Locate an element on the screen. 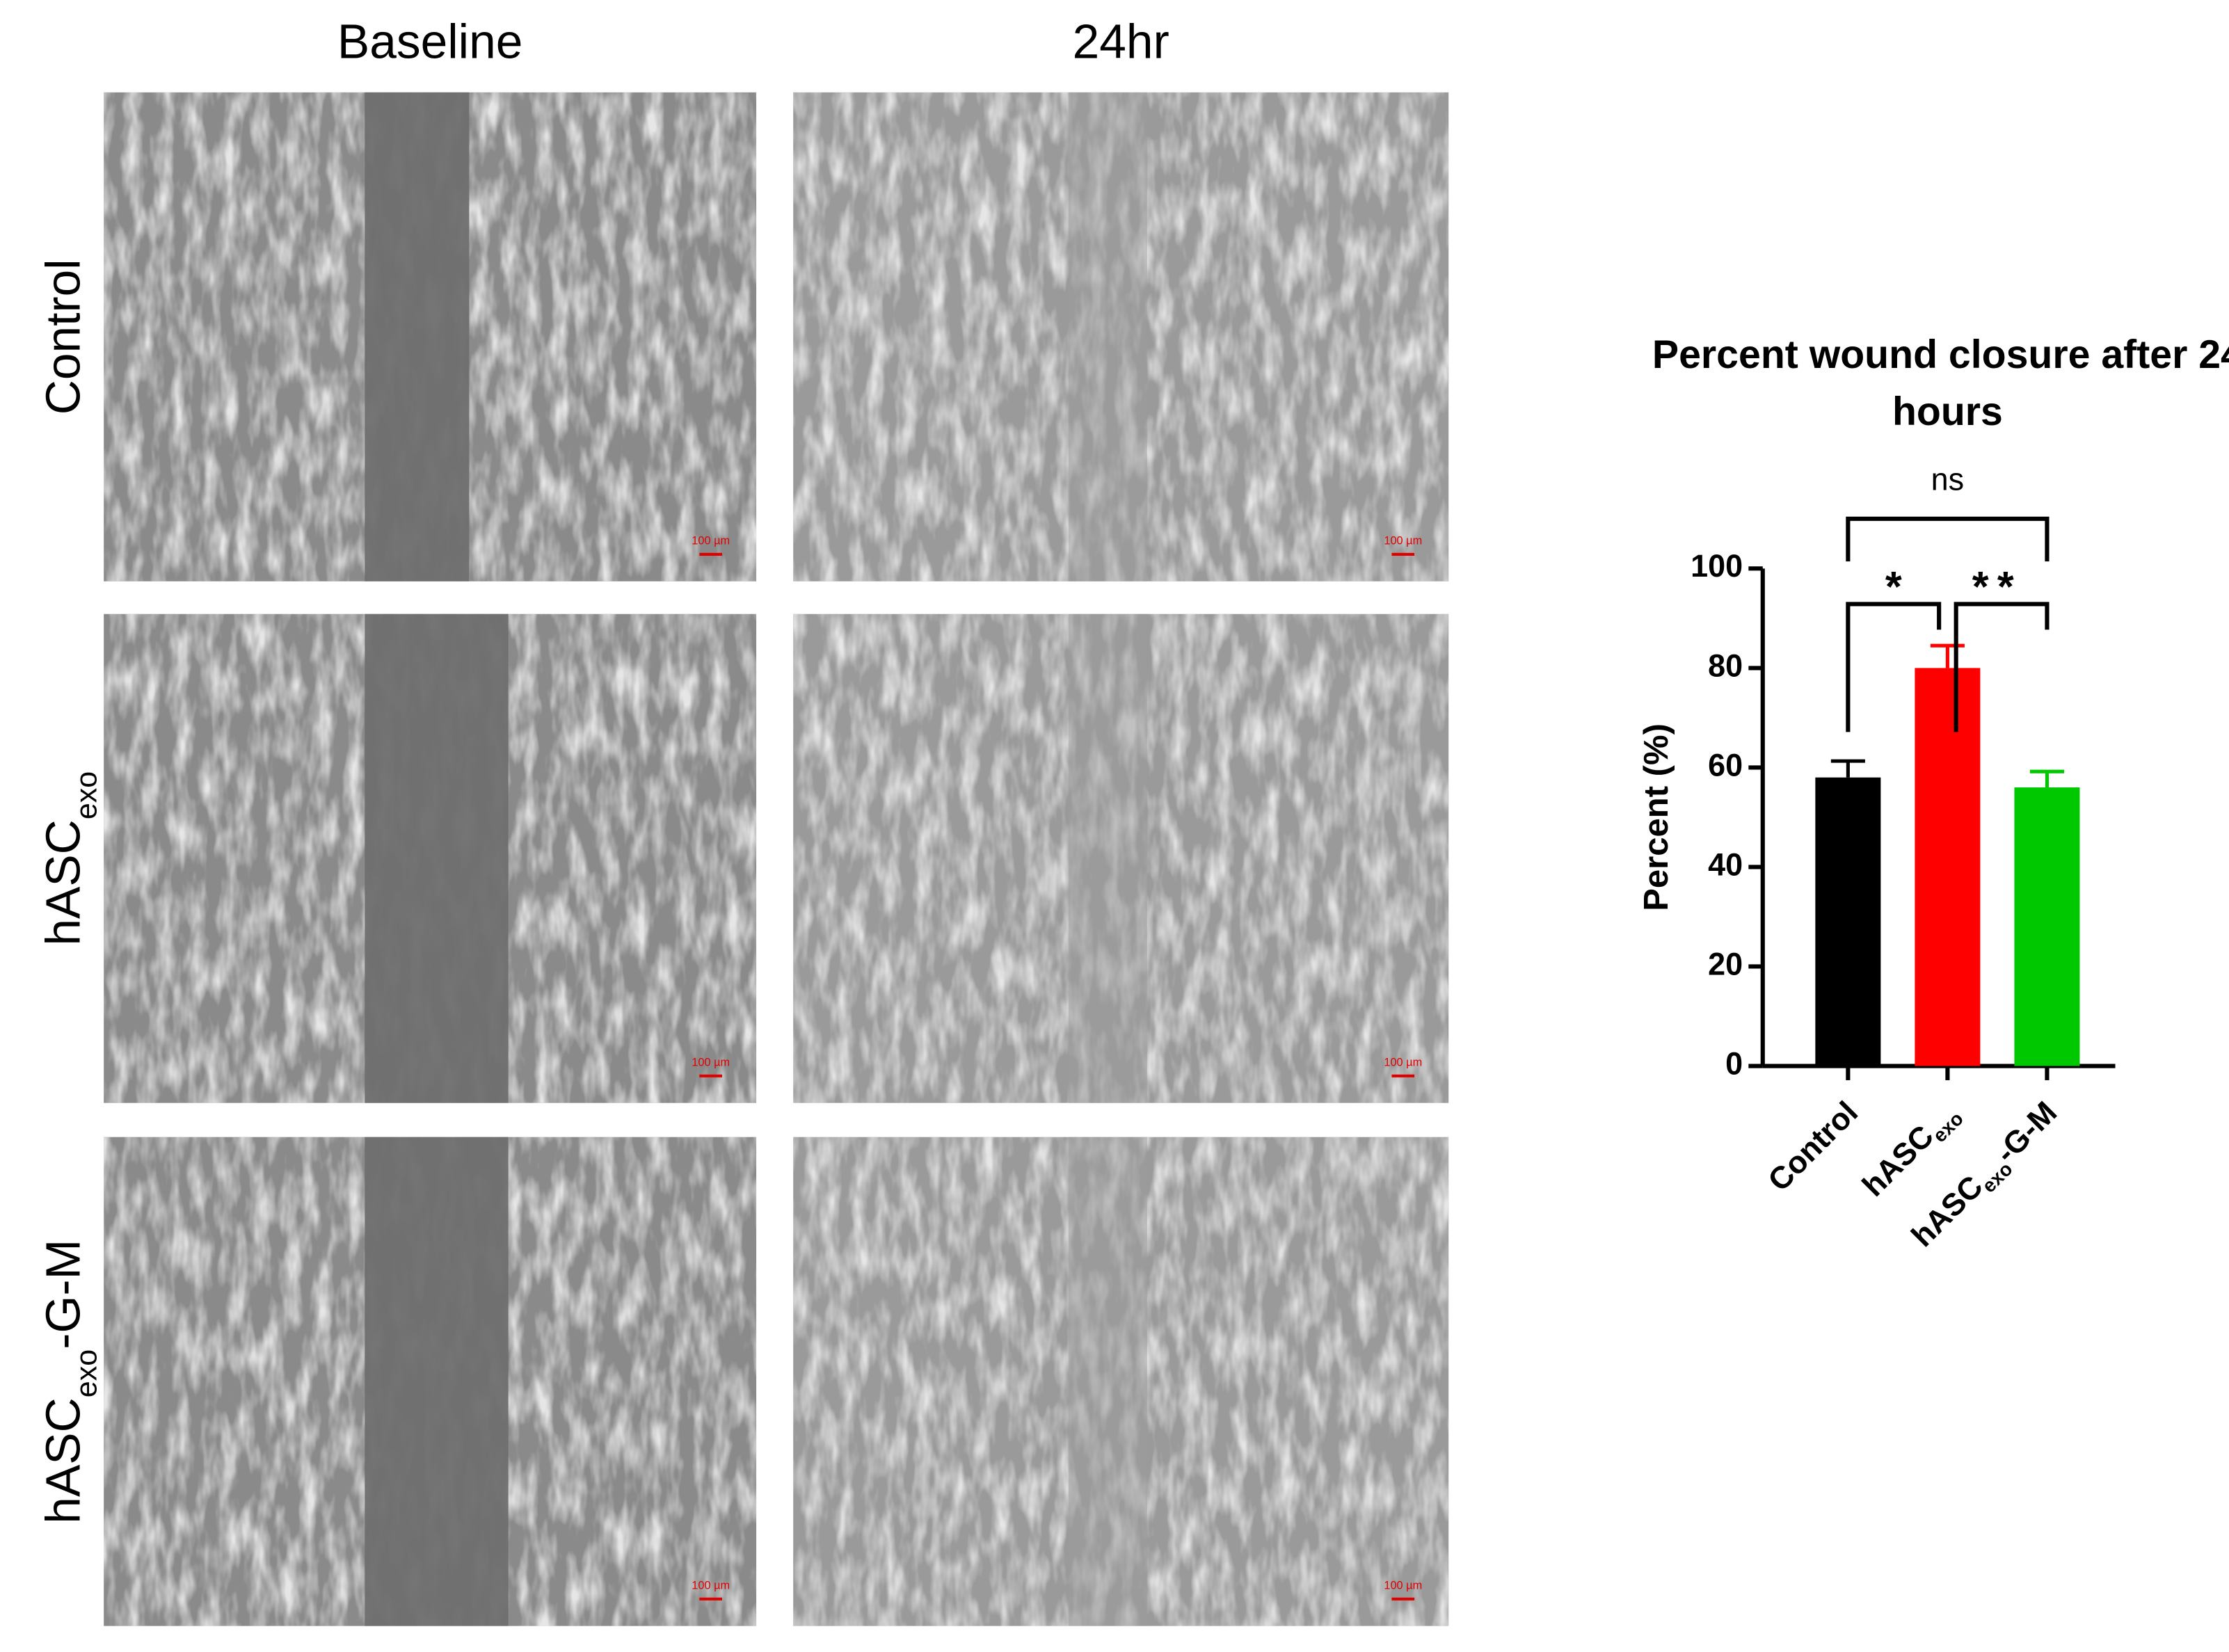  column-header: 24hr is located at coordinates (1121, 42).